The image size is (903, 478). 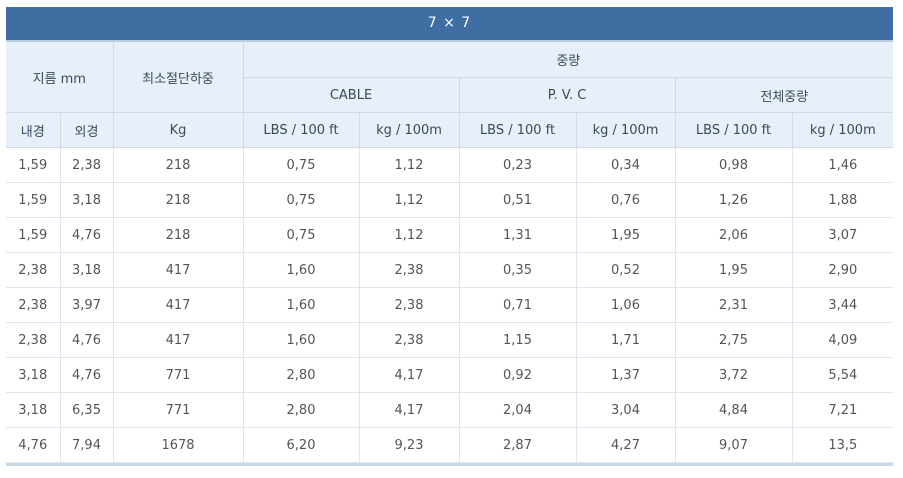 What do you see at coordinates (733, 270) in the screenshot?
I see `cell-total-lbs: 1,95` at bounding box center [733, 270].